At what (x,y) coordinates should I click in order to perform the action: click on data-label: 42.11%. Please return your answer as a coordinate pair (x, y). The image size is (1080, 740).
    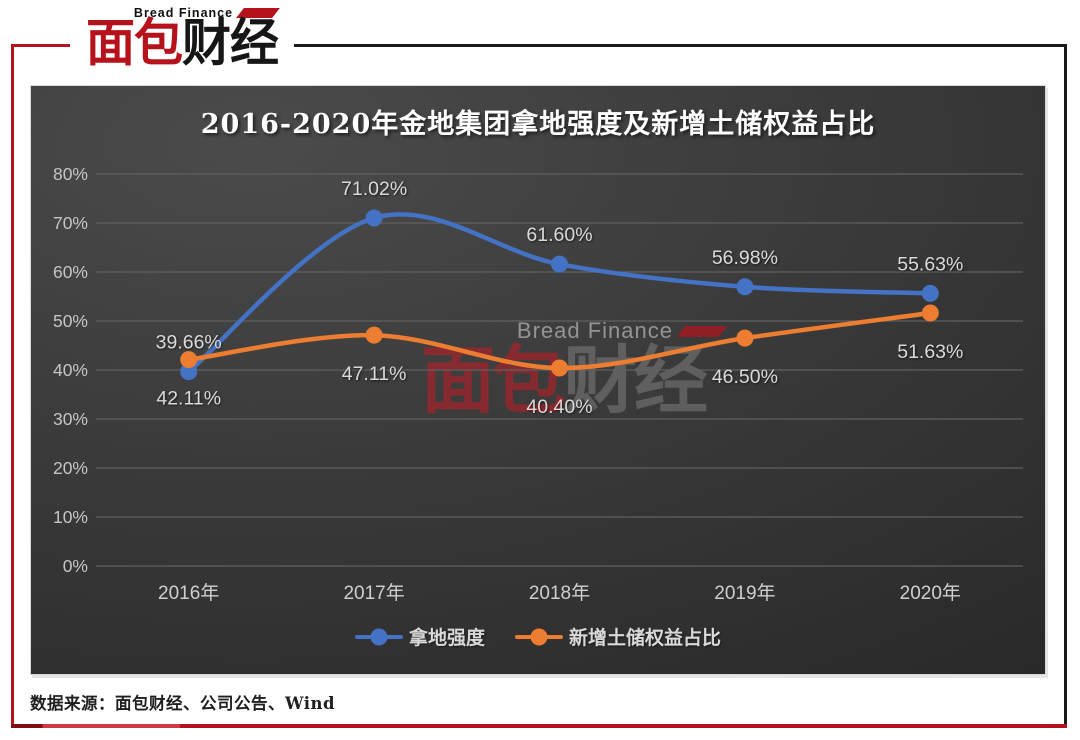
    Looking at the image, I should click on (188, 399).